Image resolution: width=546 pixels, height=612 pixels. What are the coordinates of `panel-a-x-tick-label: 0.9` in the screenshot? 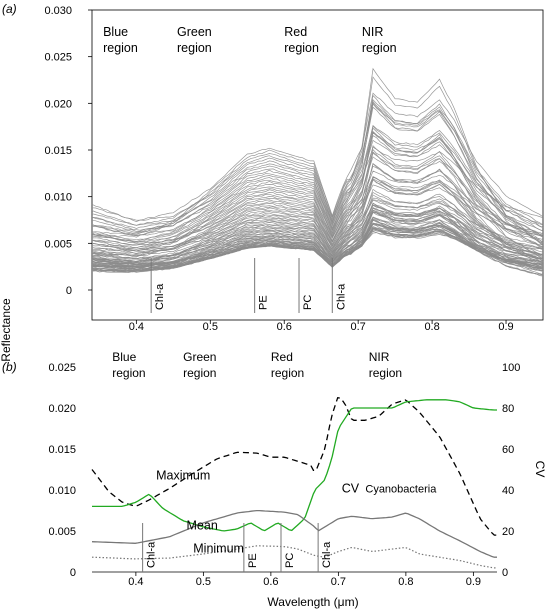 It's located at (505, 327).